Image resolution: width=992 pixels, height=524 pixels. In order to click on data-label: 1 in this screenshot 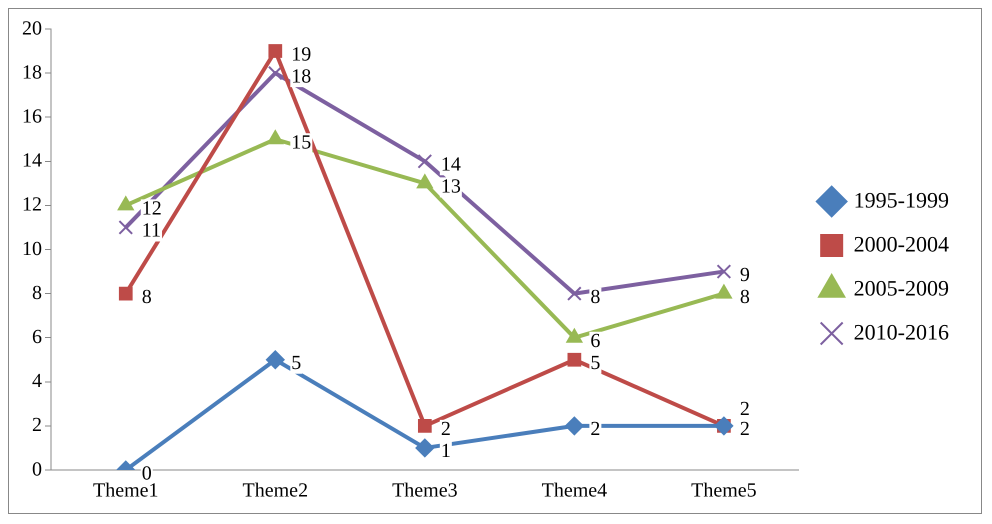, I will do `click(445, 451)`.